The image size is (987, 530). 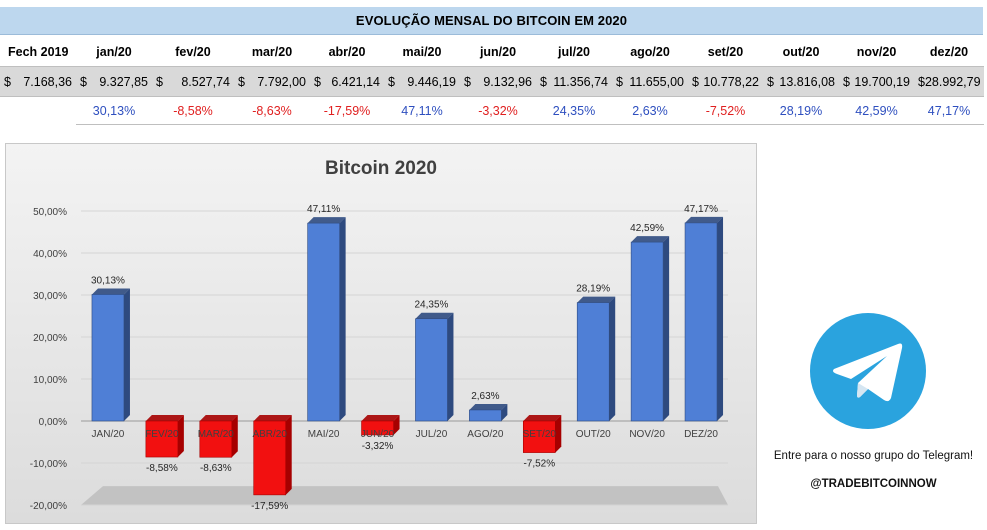 I want to click on y-tick-label: -20,00%, so click(x=48, y=506).